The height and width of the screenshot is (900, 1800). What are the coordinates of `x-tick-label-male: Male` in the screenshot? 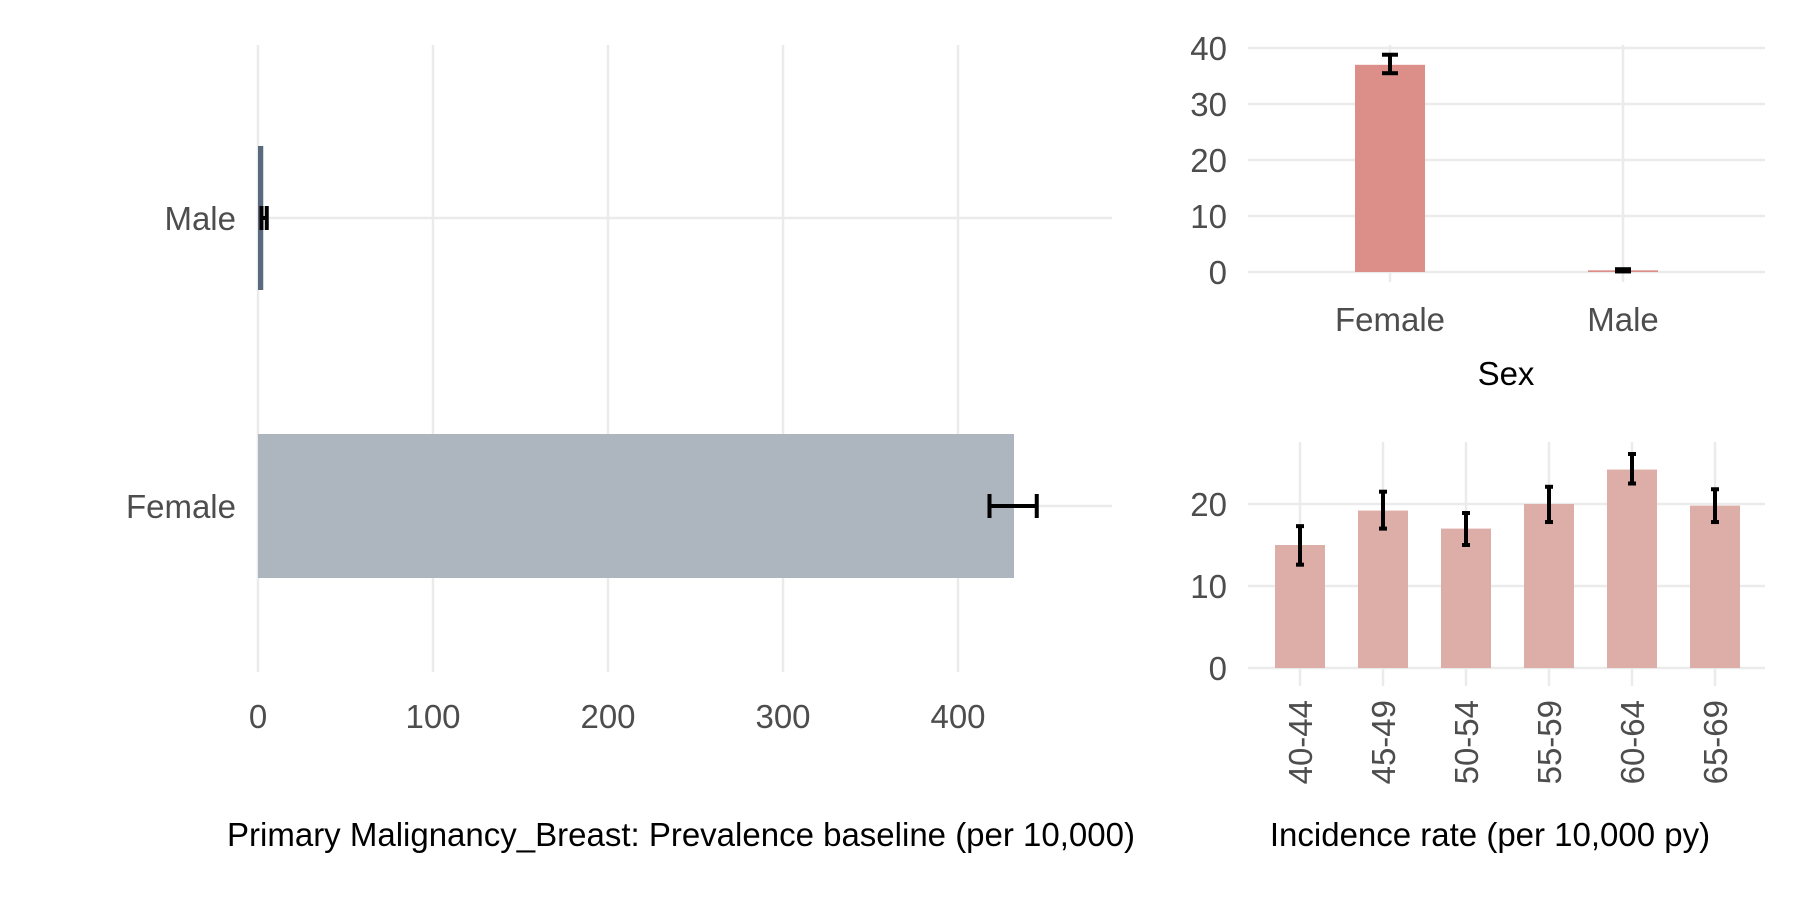 It's located at (1623, 319).